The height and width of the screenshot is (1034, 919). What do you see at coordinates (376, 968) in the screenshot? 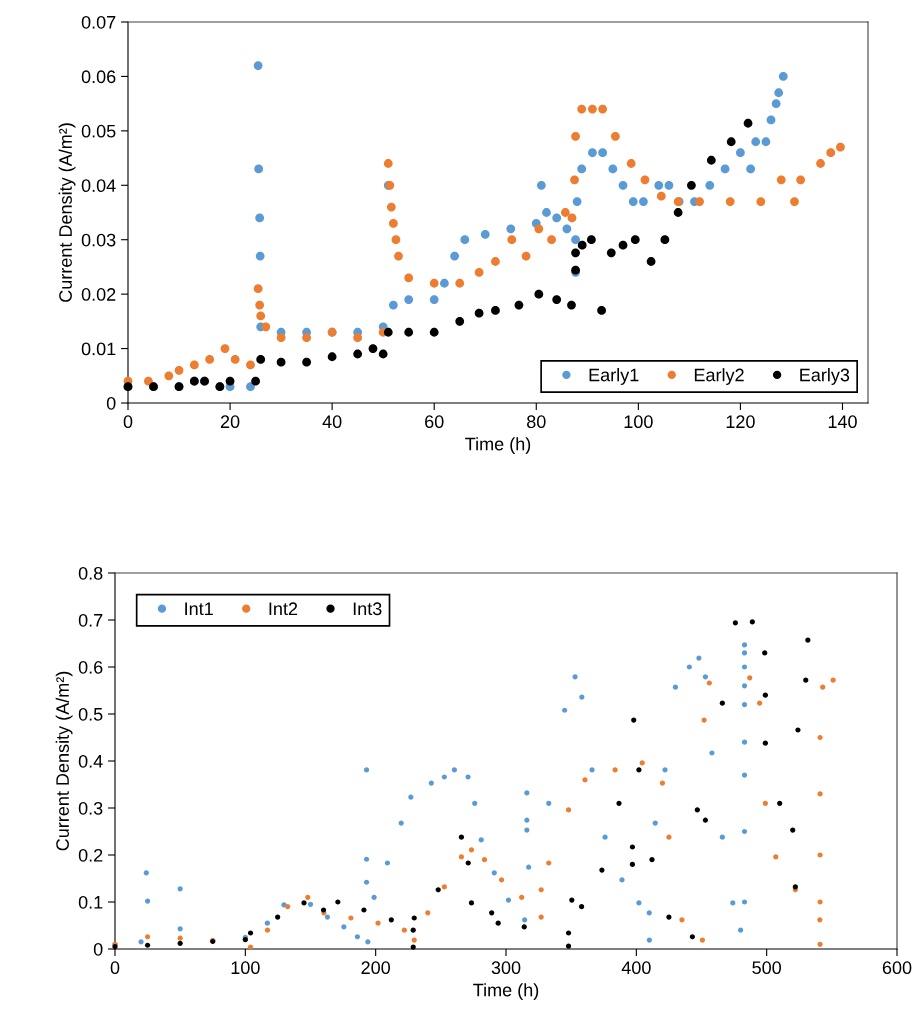
I see `x-tick-label: 200` at bounding box center [376, 968].